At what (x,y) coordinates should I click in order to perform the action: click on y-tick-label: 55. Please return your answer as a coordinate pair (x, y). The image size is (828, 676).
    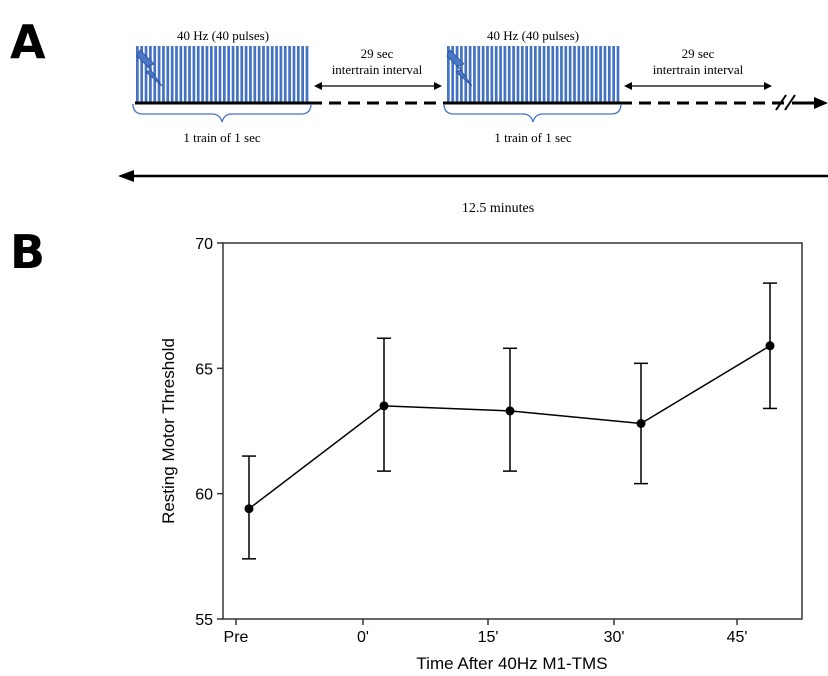
    Looking at the image, I should click on (204, 620).